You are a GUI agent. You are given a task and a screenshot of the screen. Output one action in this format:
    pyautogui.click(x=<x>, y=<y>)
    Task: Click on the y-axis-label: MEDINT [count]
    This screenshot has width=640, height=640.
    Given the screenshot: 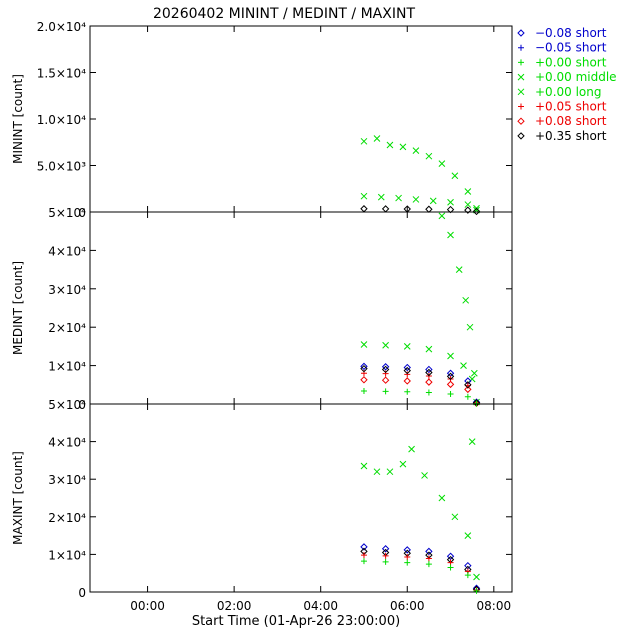 What is the action you would take?
    pyautogui.click(x=18, y=308)
    